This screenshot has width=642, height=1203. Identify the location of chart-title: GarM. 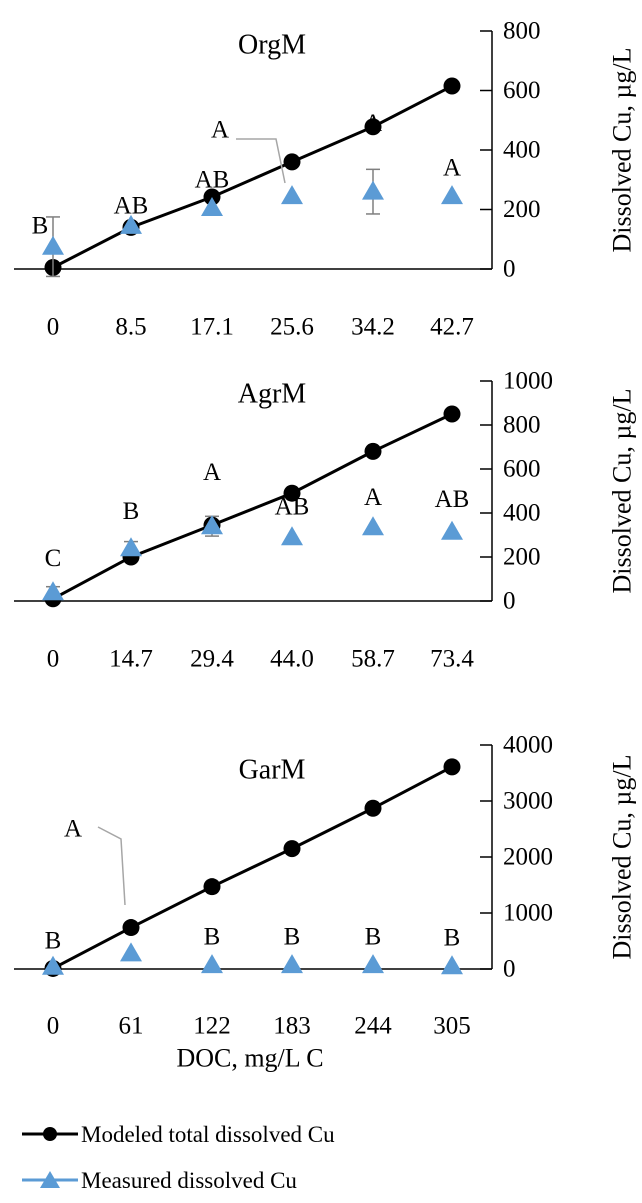
(272, 770).